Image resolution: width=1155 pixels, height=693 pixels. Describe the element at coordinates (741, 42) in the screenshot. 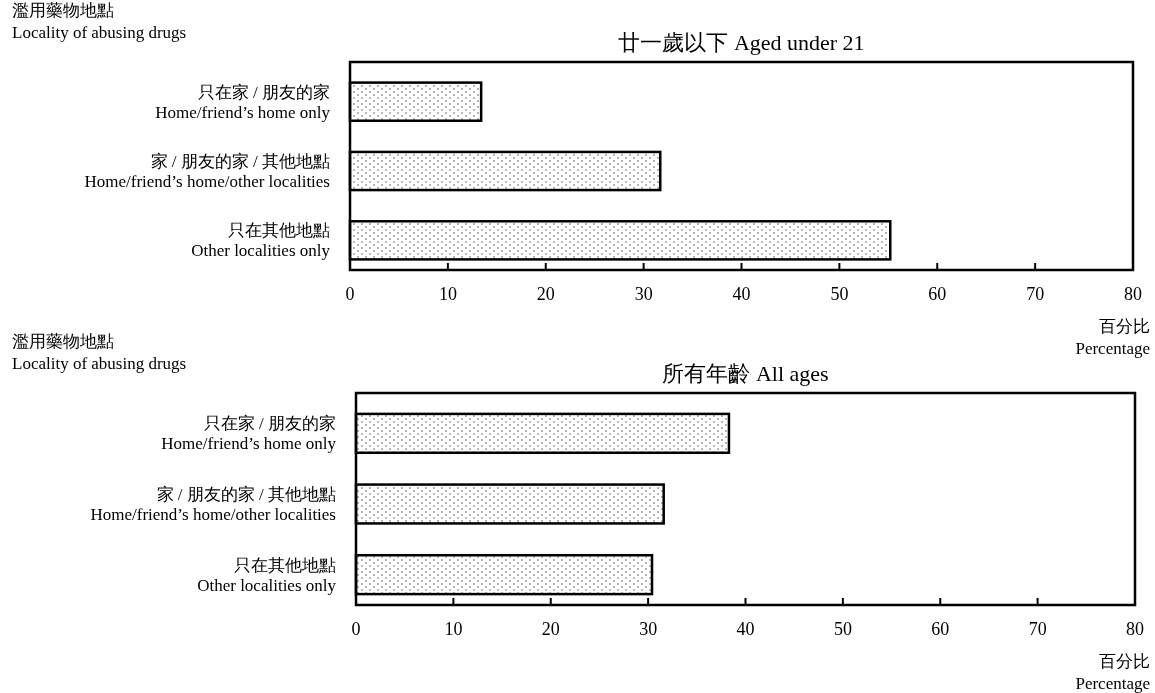

I see `chart-title: 廿一歲以下 Aged under 21` at that location.